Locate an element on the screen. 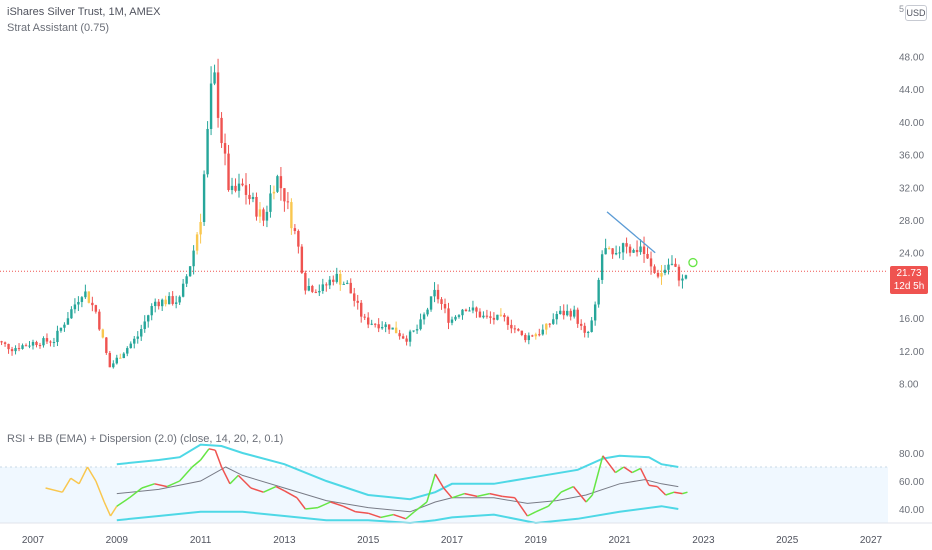  currency-button: USD is located at coordinates (916, 13).